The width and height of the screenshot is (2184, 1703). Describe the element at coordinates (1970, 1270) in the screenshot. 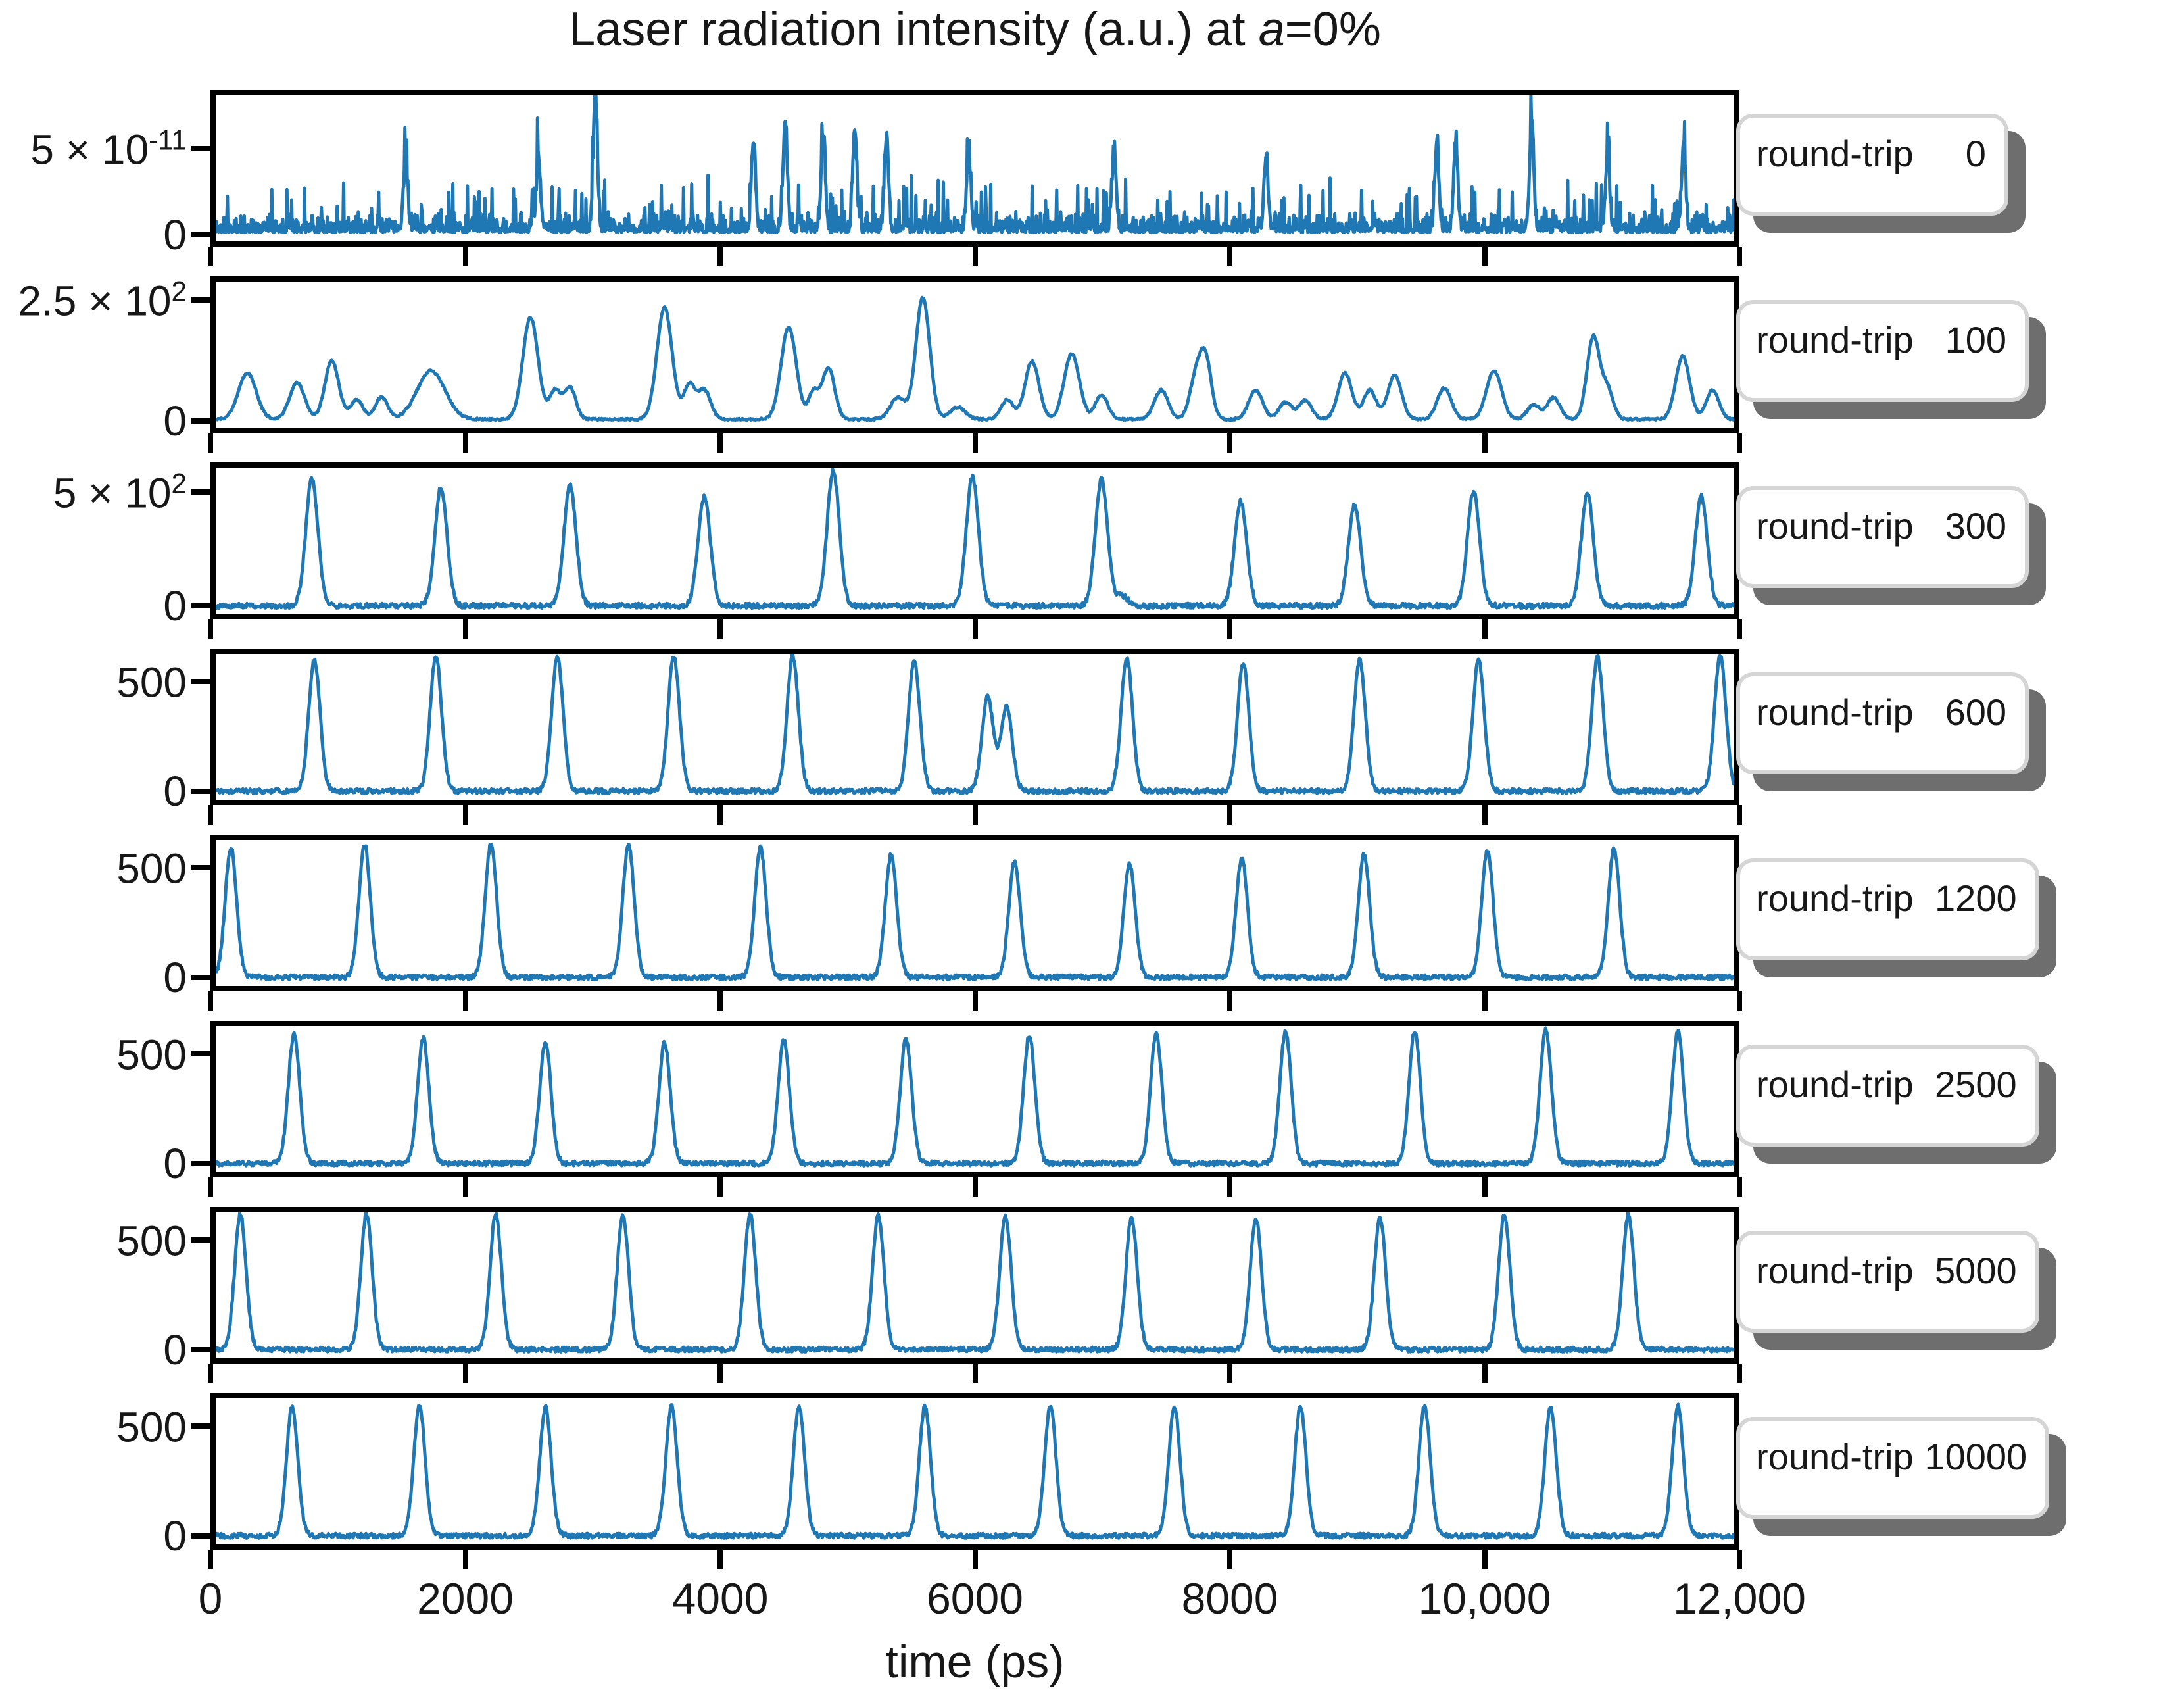

I see `badge-number: 5000` at that location.